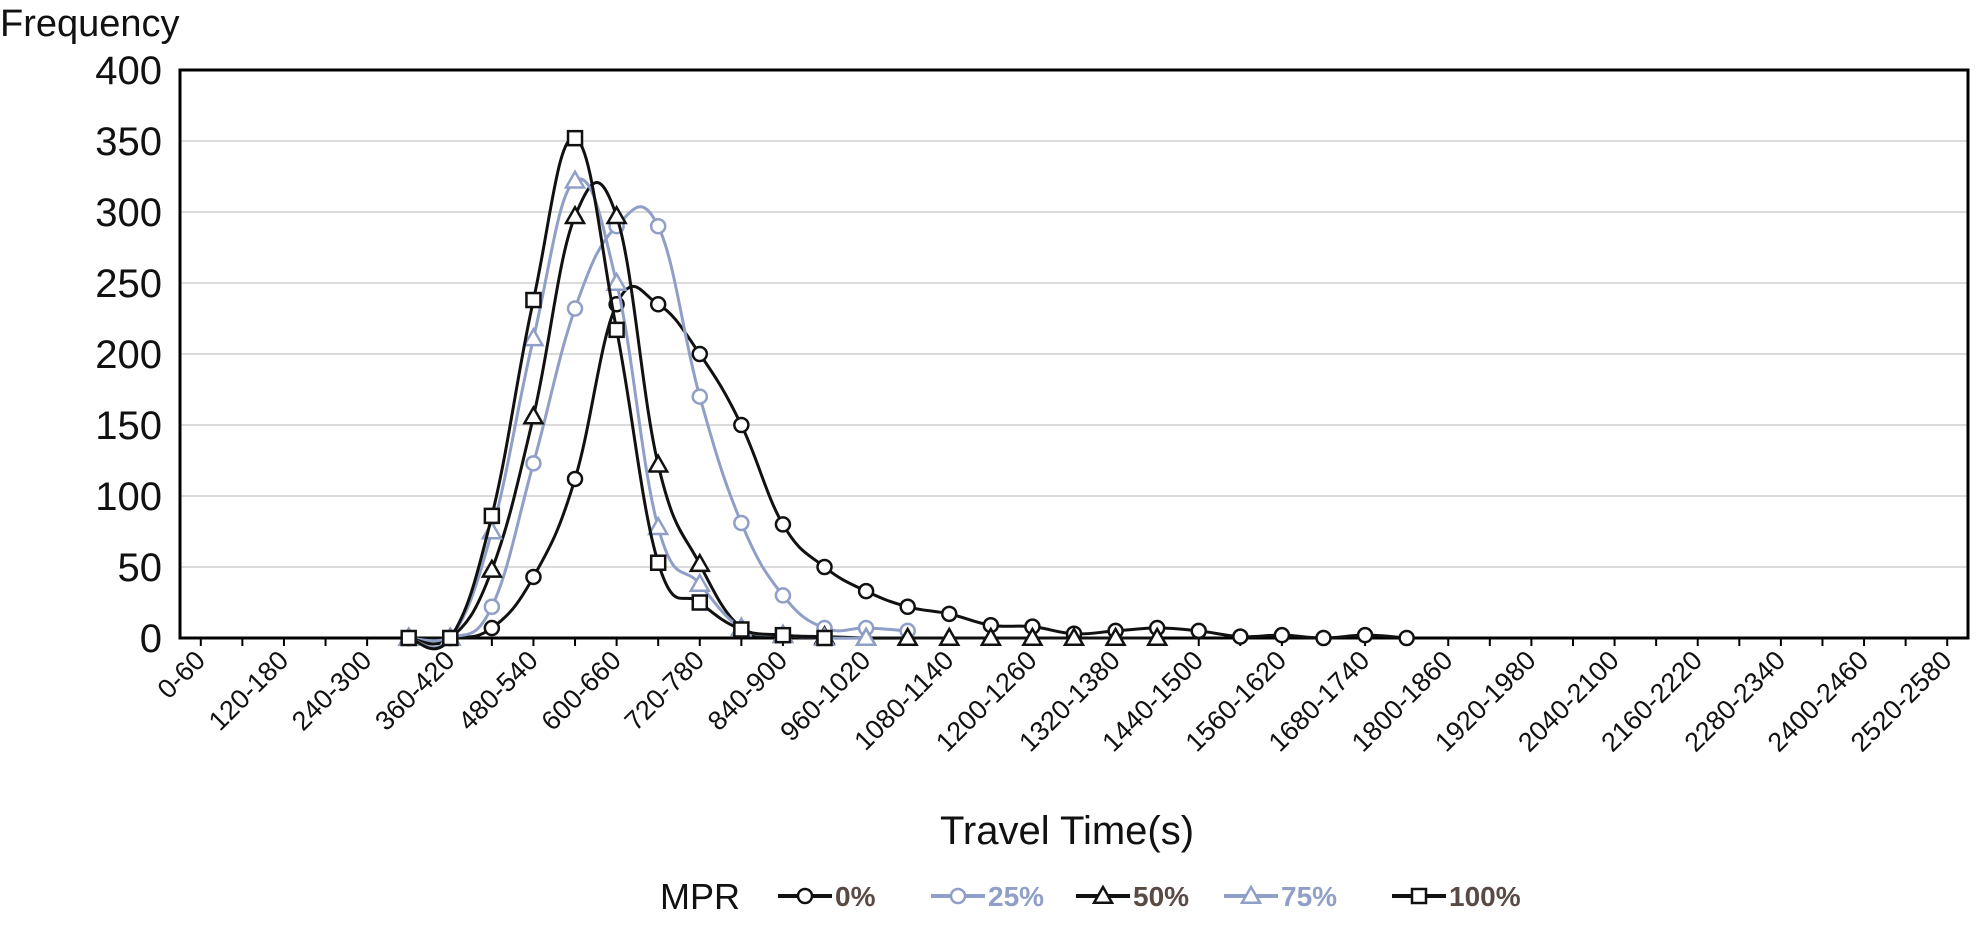 The width and height of the screenshot is (1976, 934). Describe the element at coordinates (497, 690) in the screenshot. I see `x-tick-label: 480-540` at that location.